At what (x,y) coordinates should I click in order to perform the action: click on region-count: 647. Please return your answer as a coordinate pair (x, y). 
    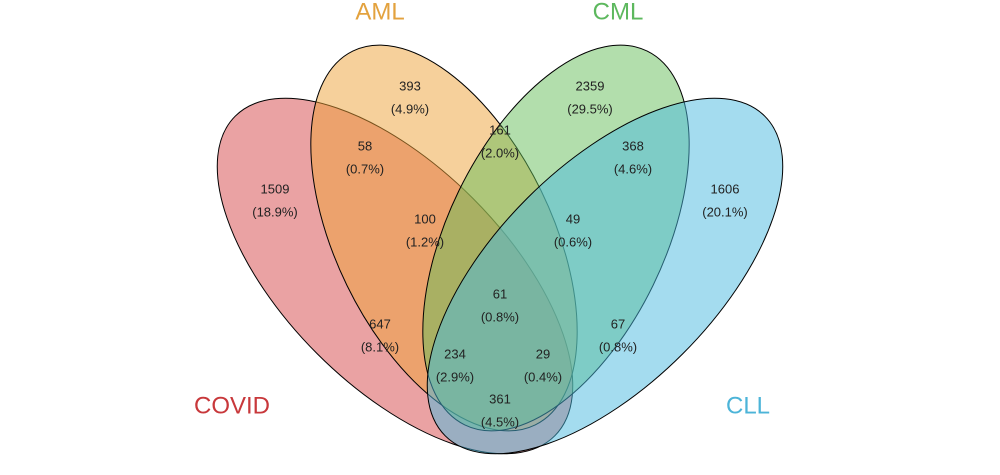
    Looking at the image, I should click on (380, 323).